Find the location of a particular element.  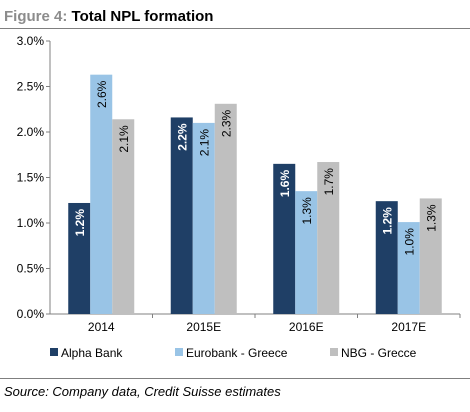

bar-data-label: 1.0% is located at coordinates (410, 242).